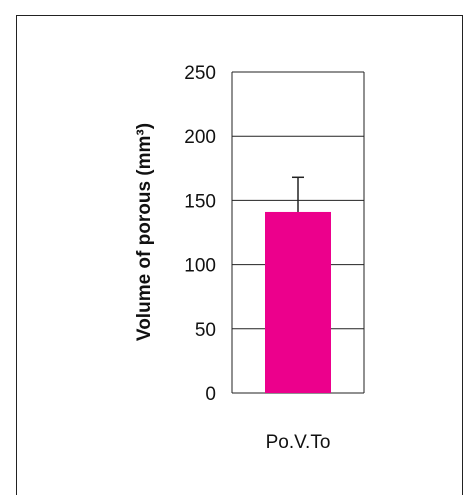  What do you see at coordinates (200, 137) in the screenshot?
I see `y-tick-label: 200` at bounding box center [200, 137].